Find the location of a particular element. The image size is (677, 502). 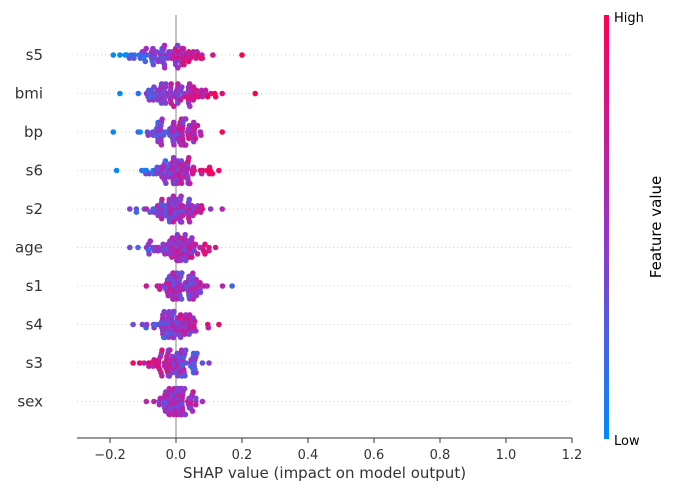

feature-label-s6: s6 is located at coordinates (34, 171).